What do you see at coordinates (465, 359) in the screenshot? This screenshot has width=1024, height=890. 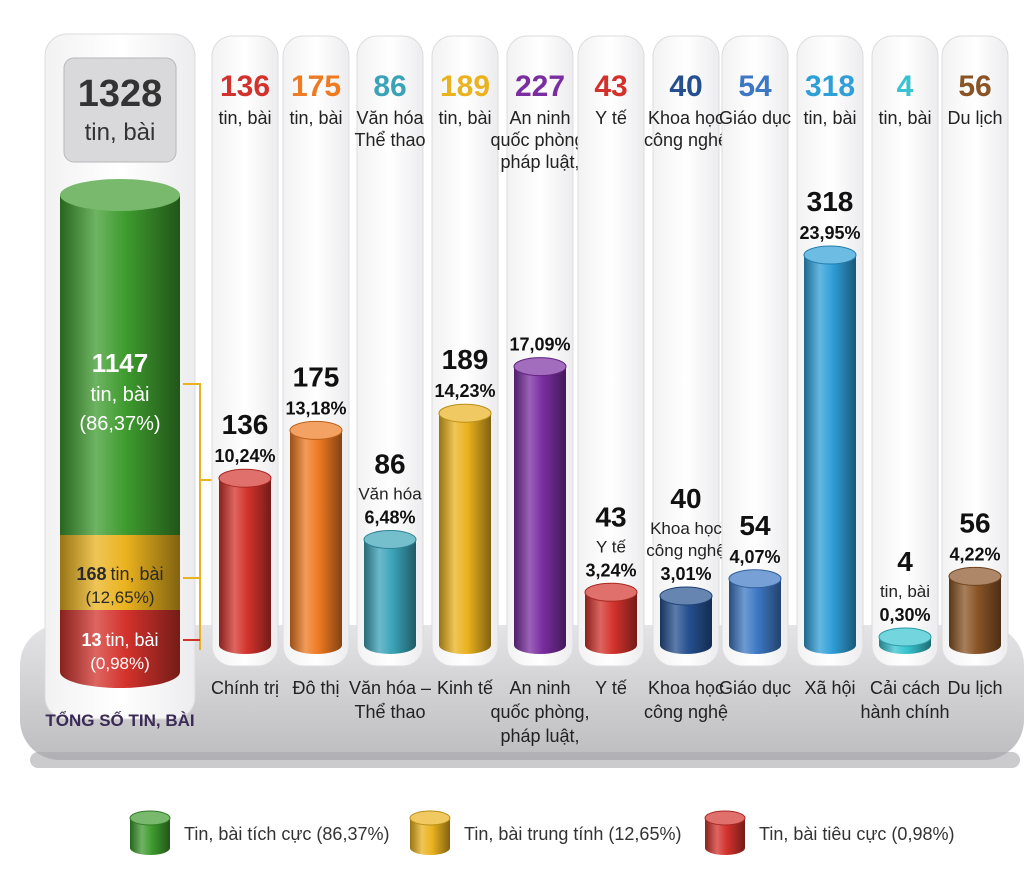 I see `bar-value: 189` at bounding box center [465, 359].